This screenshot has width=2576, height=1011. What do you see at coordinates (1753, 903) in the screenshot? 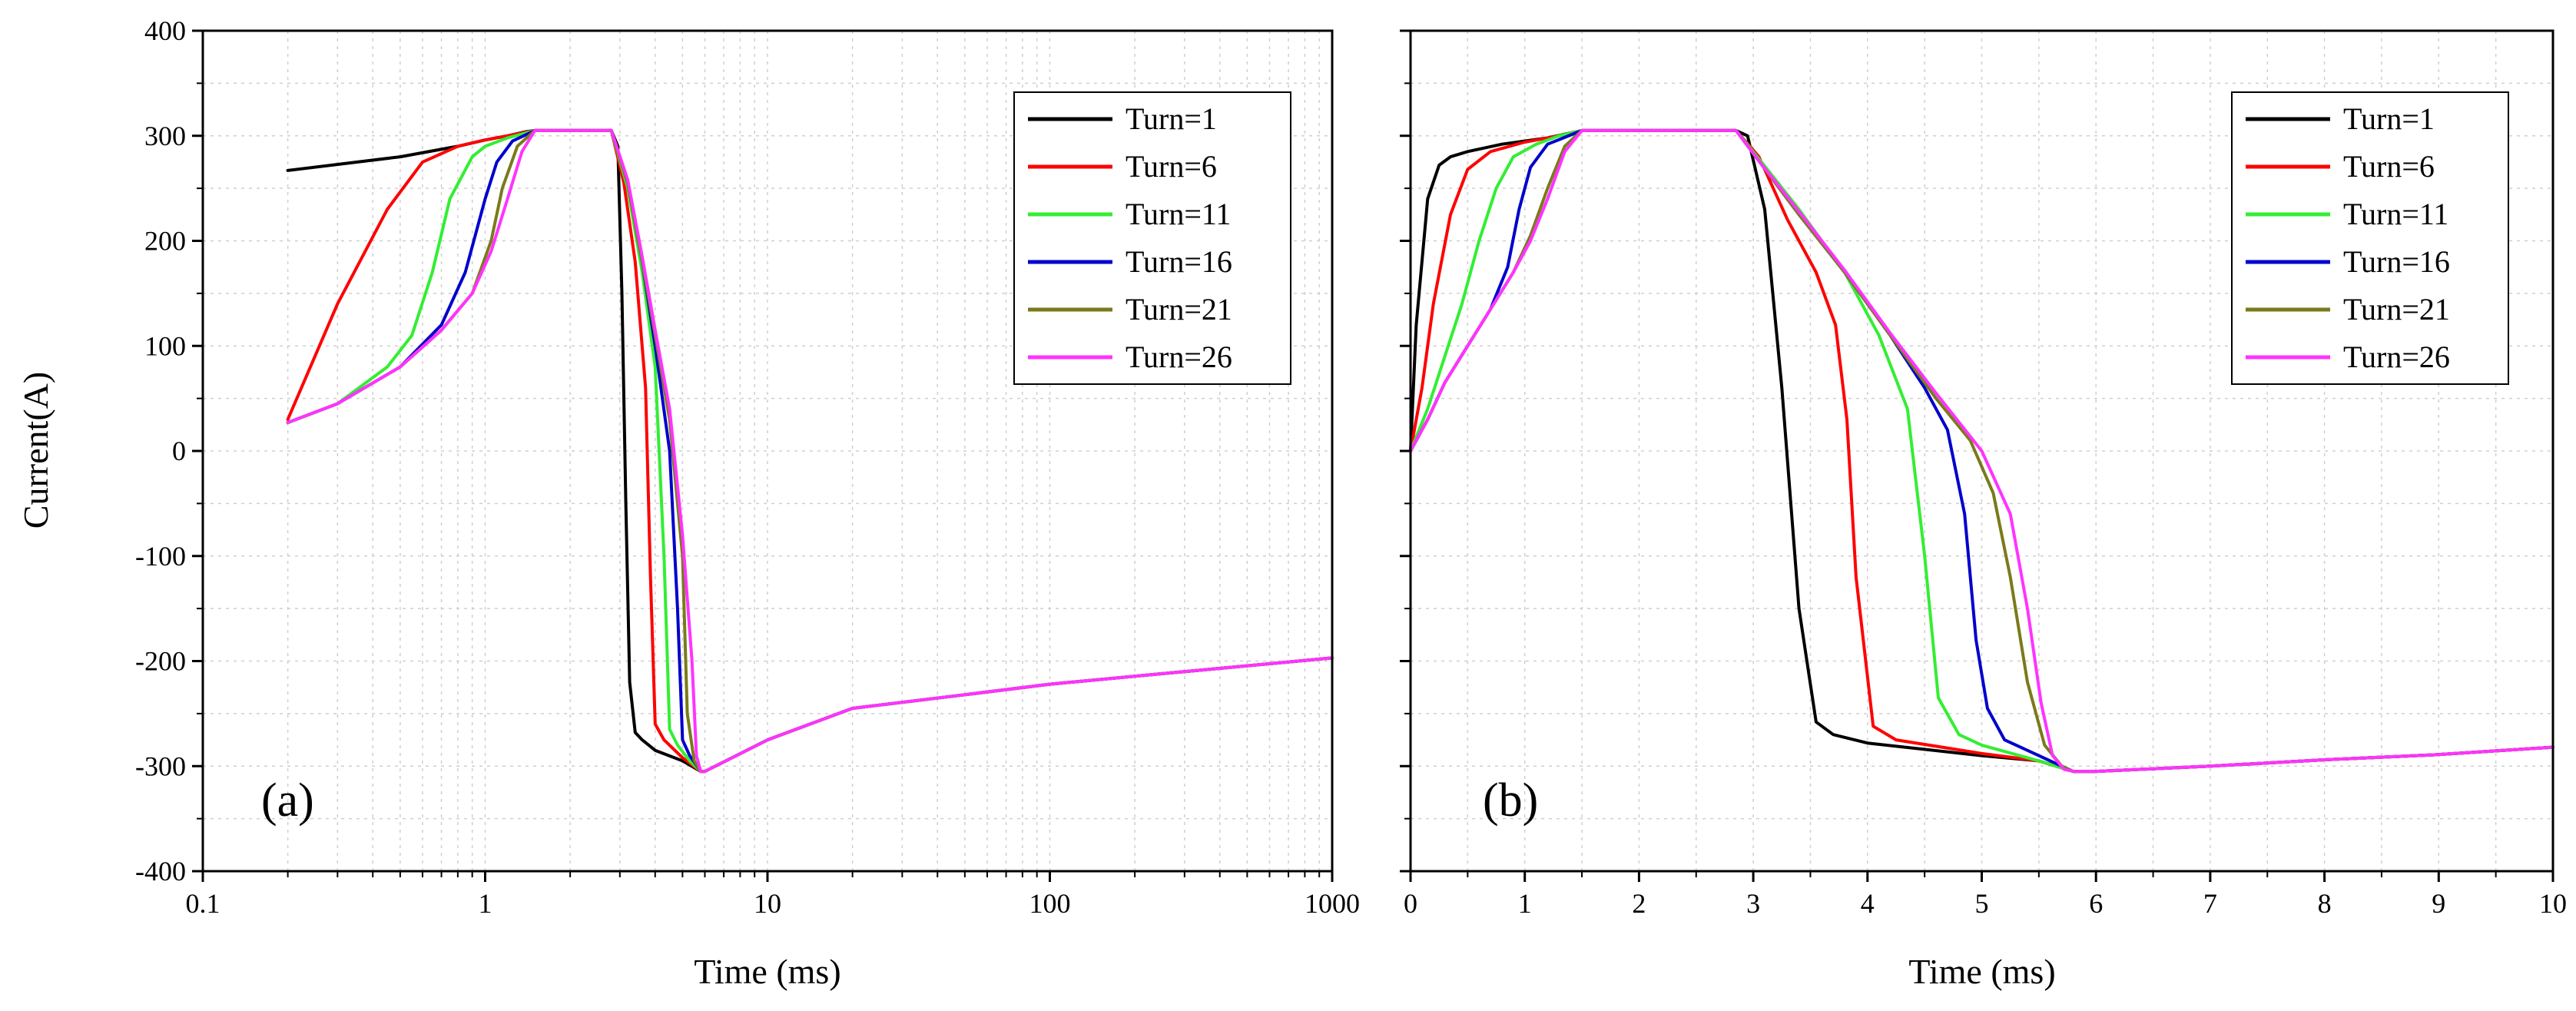
I see `panel-b-x-tick-label: 3` at bounding box center [1753, 903].